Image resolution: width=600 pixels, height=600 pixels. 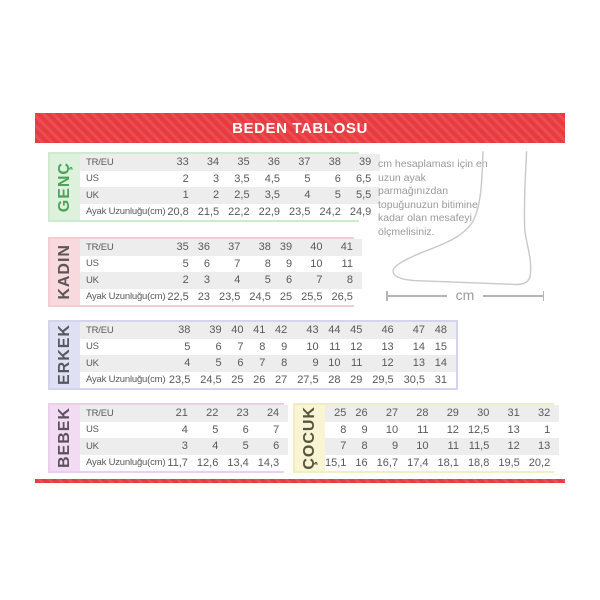 What do you see at coordinates (177, 462) in the screenshot?
I see `size-cell: 11,7` at bounding box center [177, 462].